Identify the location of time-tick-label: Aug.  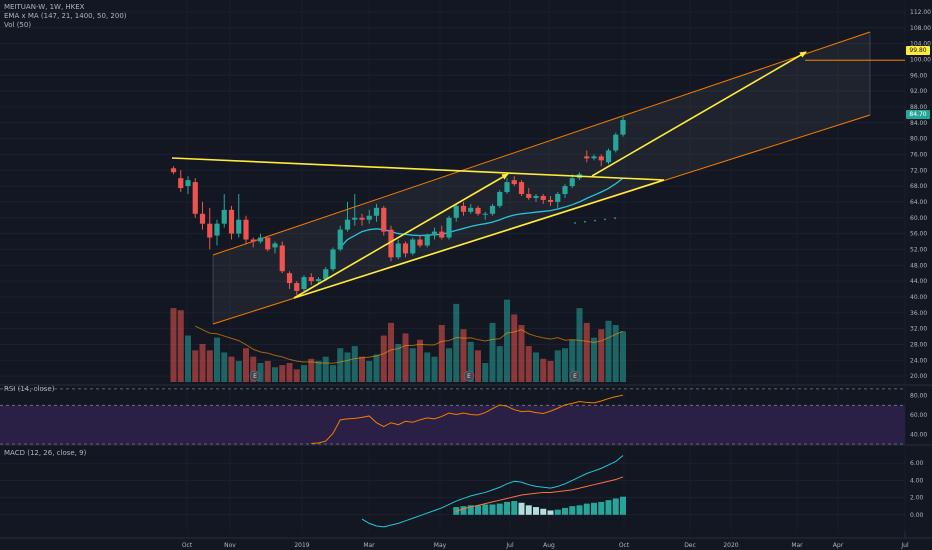
(549, 545).